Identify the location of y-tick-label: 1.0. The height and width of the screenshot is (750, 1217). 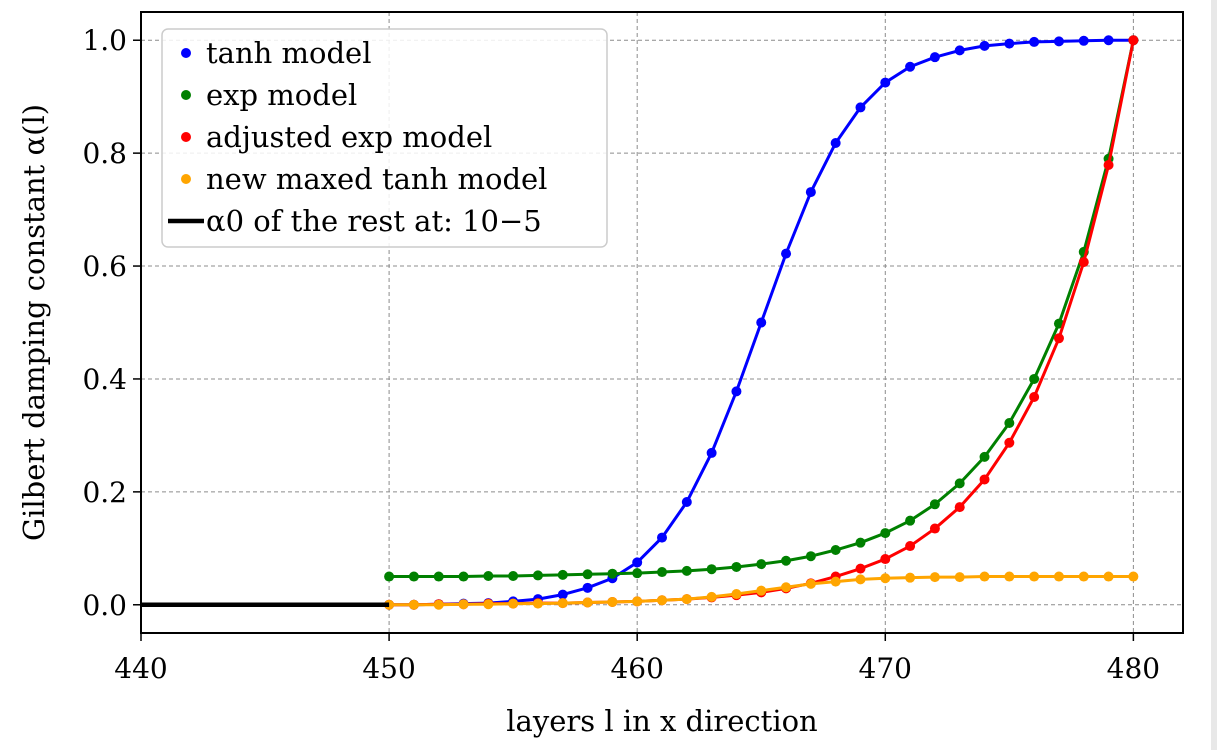
(104, 40).